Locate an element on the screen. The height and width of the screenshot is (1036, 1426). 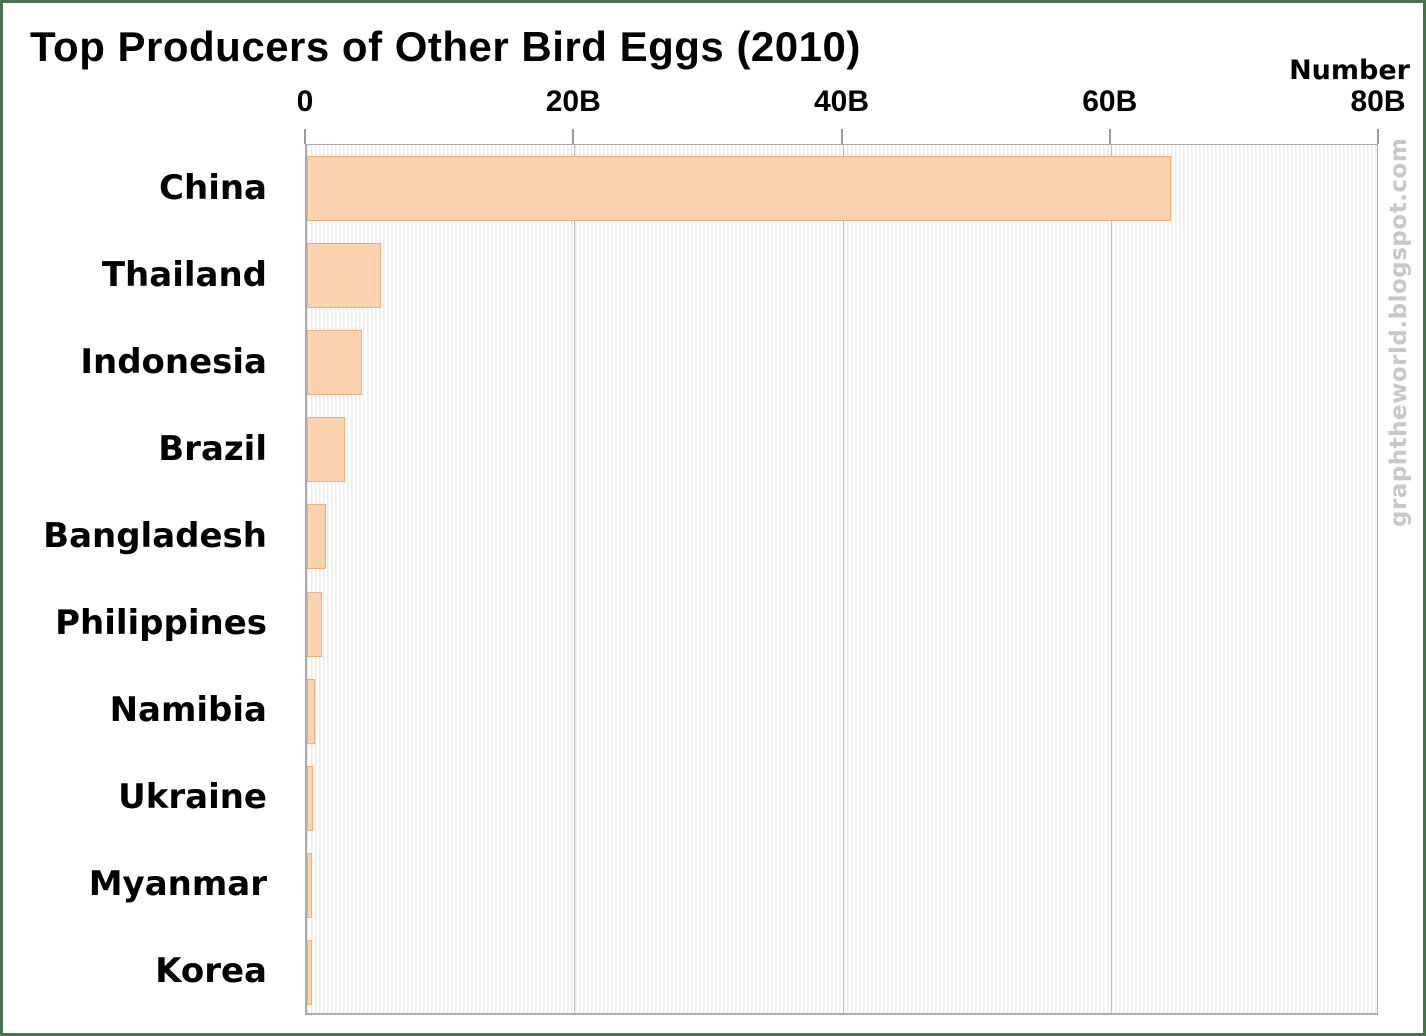
y-axis-label-bangladesh: Bangladesh is located at coordinates (155, 535).